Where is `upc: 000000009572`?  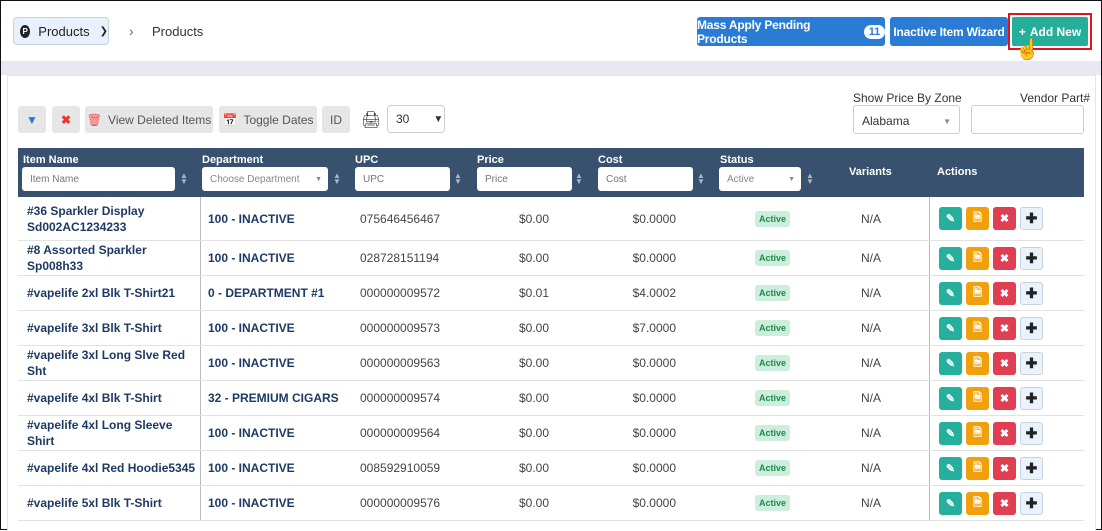 upc: 000000009572 is located at coordinates (400, 293).